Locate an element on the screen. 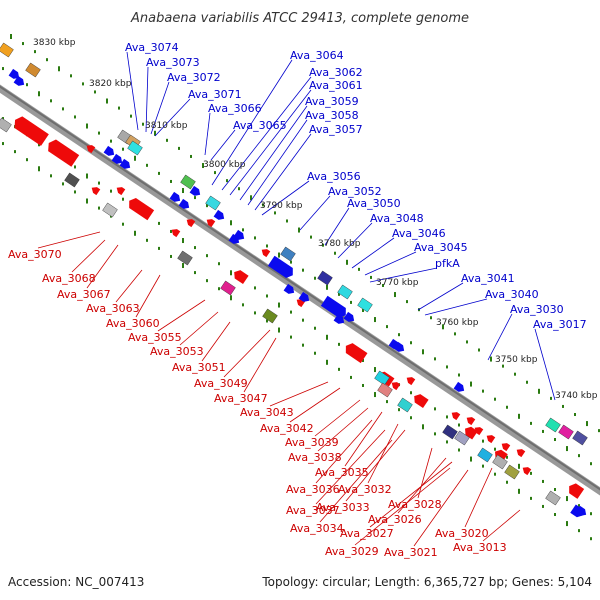 Image resolution: width=600 pixels, height=600 pixels. reverse-gene-feature is located at coordinates (356, 353).